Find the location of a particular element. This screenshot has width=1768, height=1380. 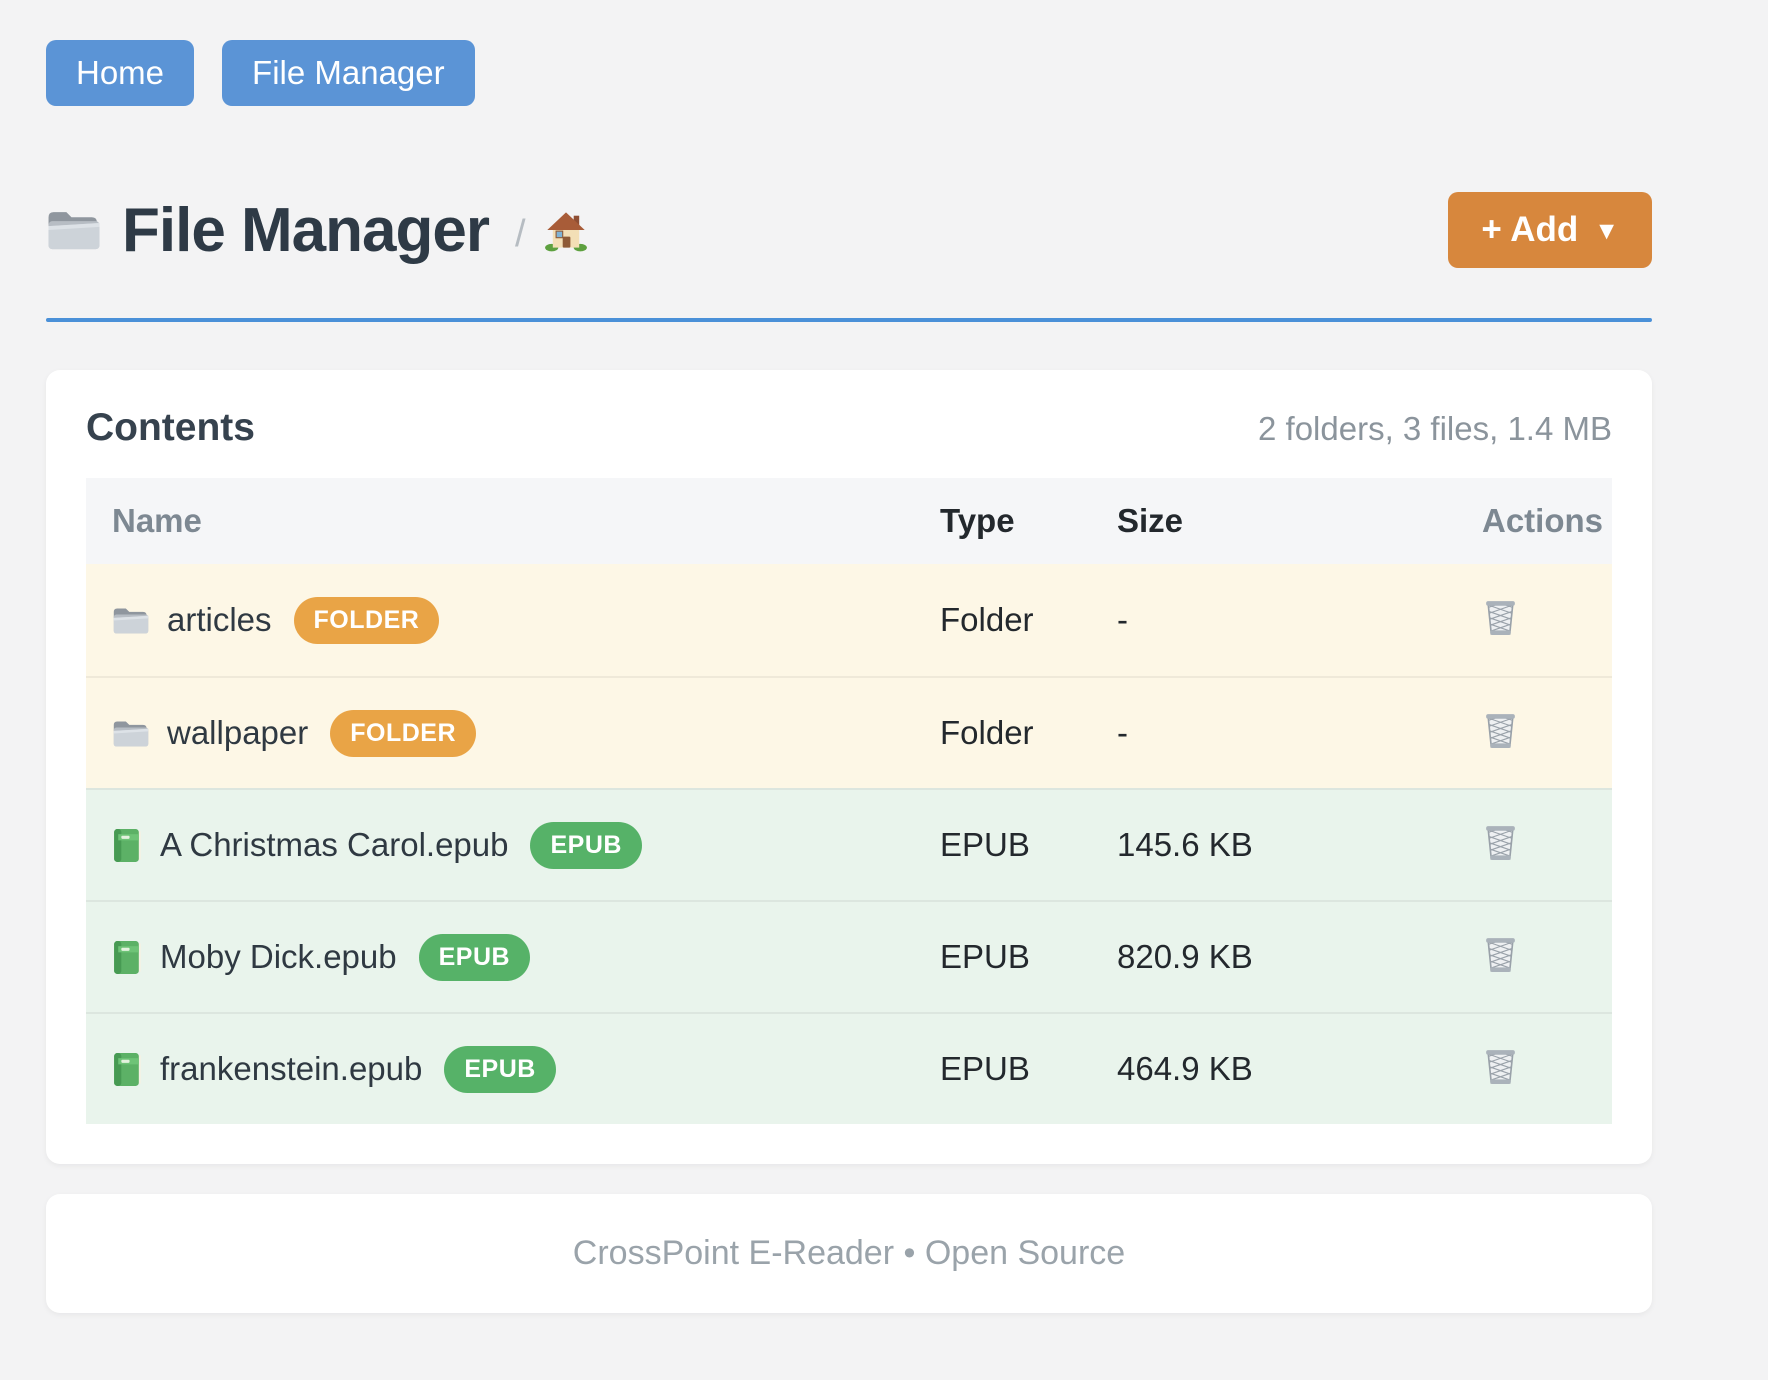

nav-file-manager-button: File Manager is located at coordinates (348, 73).